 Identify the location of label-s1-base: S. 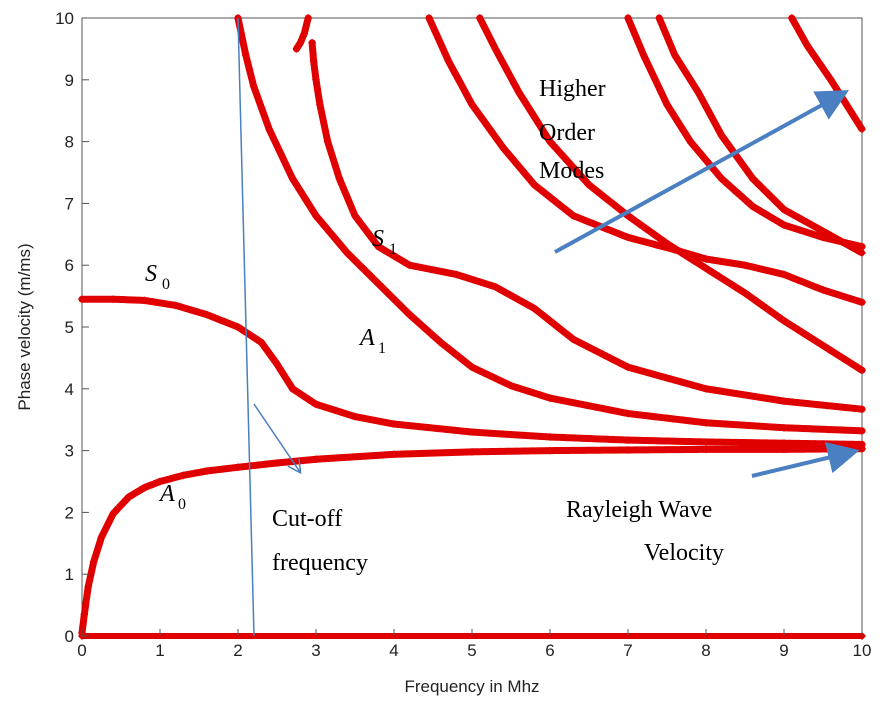
(378, 239).